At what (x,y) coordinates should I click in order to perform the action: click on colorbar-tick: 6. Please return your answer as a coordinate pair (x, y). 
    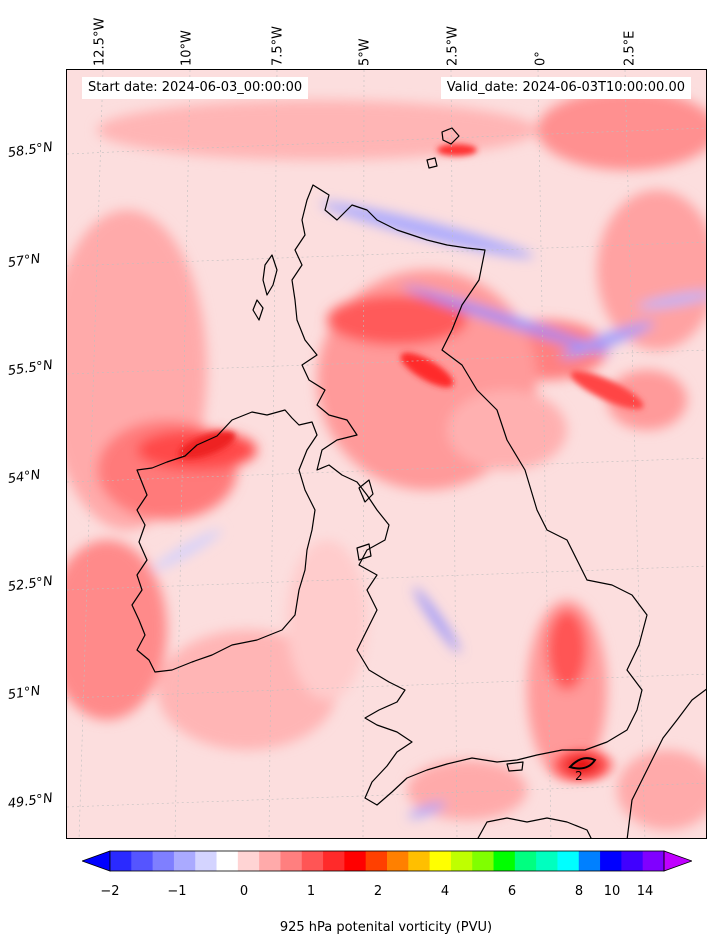
    Looking at the image, I should click on (512, 891).